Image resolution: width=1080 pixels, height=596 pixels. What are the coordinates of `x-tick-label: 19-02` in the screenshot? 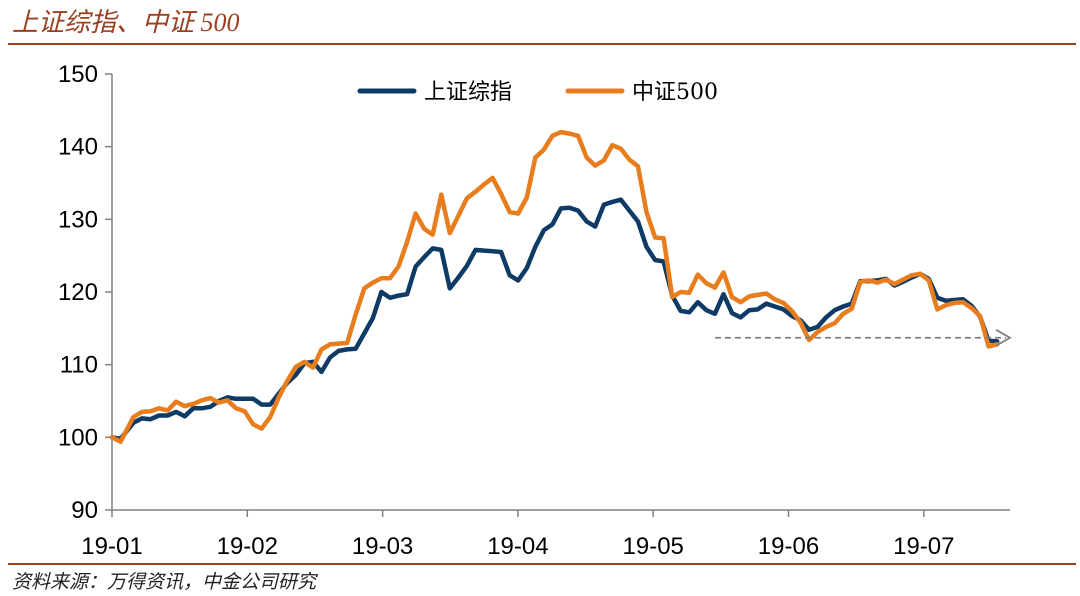 It's located at (247, 546).